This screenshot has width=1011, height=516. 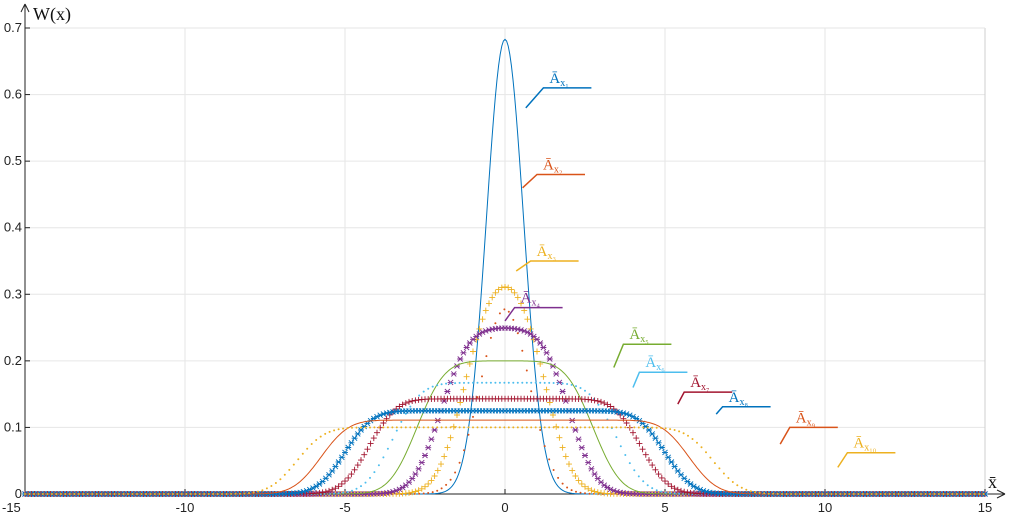 What do you see at coordinates (638, 336) in the screenshot?
I see `series-label-text: Āx₅` at bounding box center [638, 336].